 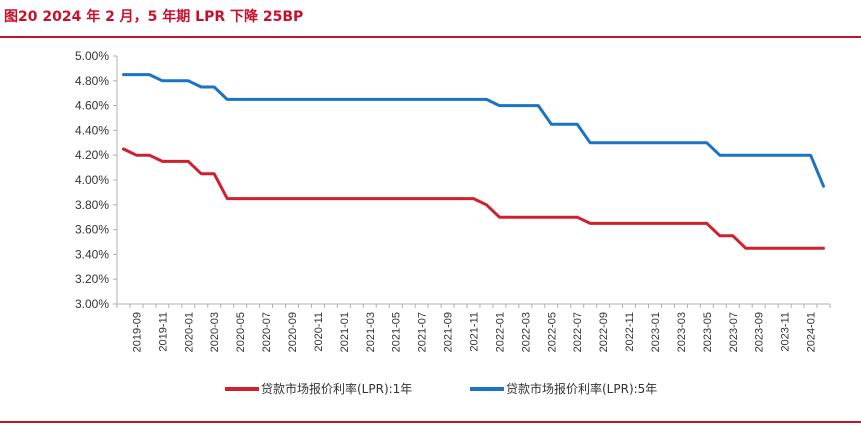 I want to click on y-tick-label: 5.00%, so click(x=92, y=56).